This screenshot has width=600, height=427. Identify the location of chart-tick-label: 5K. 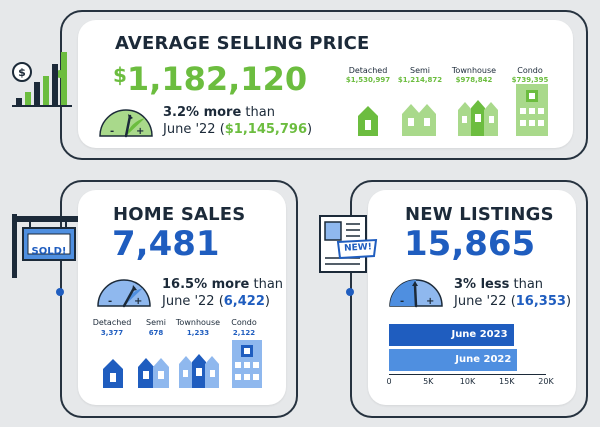
(428, 381).